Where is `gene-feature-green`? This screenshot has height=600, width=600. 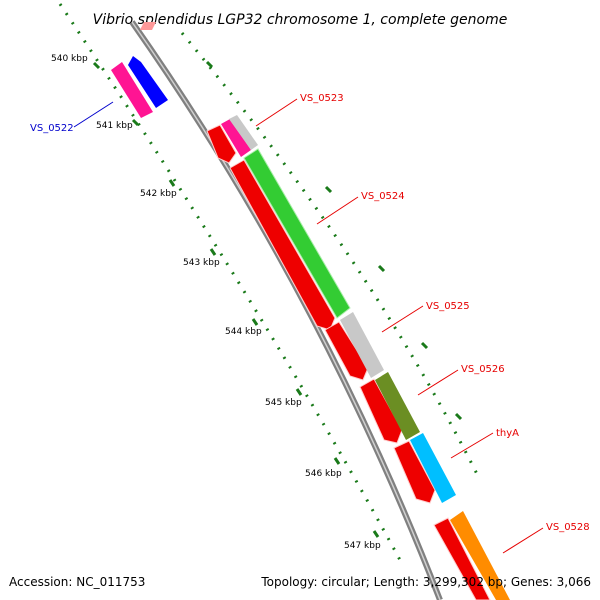 gene-feature-green is located at coordinates (297, 233).